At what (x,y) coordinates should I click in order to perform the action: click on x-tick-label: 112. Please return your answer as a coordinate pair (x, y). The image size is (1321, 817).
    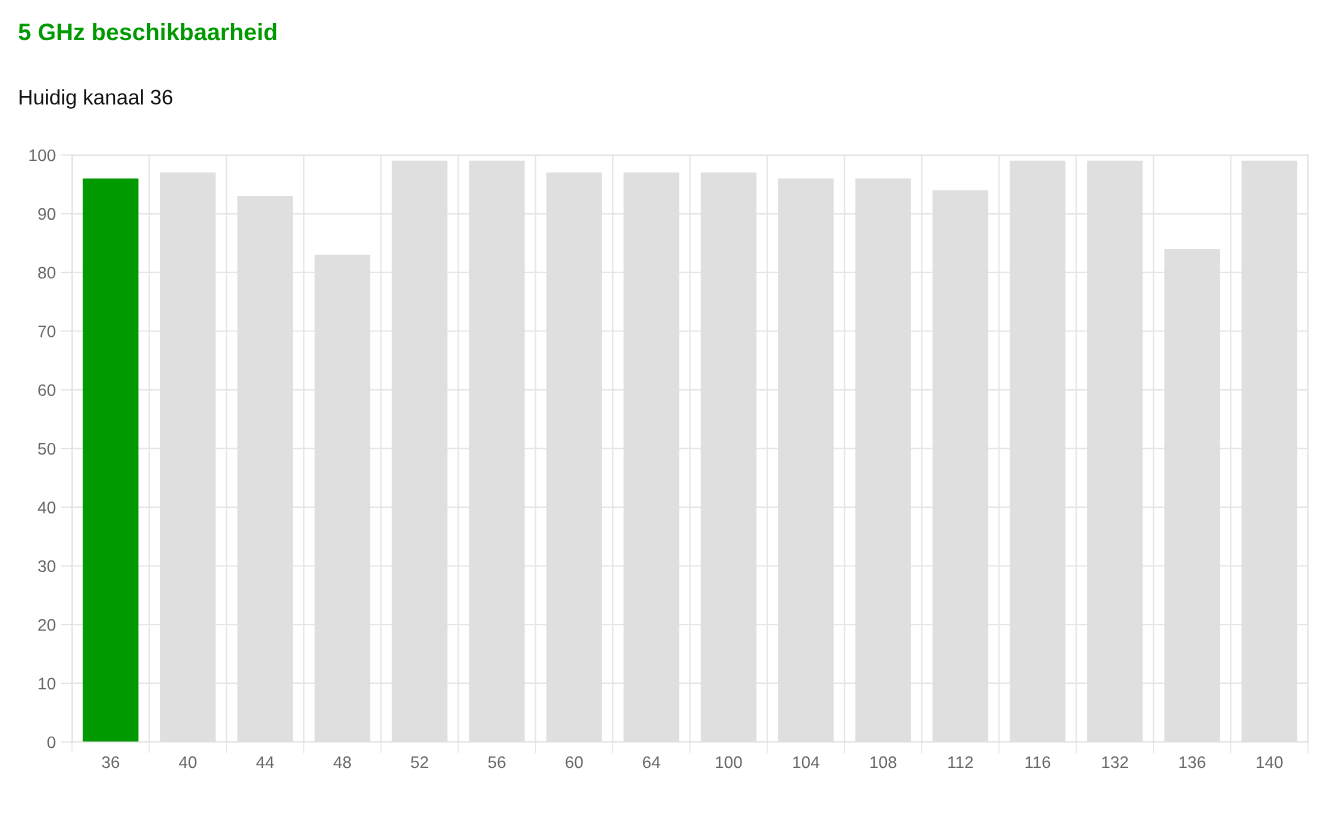
    Looking at the image, I should click on (960, 762).